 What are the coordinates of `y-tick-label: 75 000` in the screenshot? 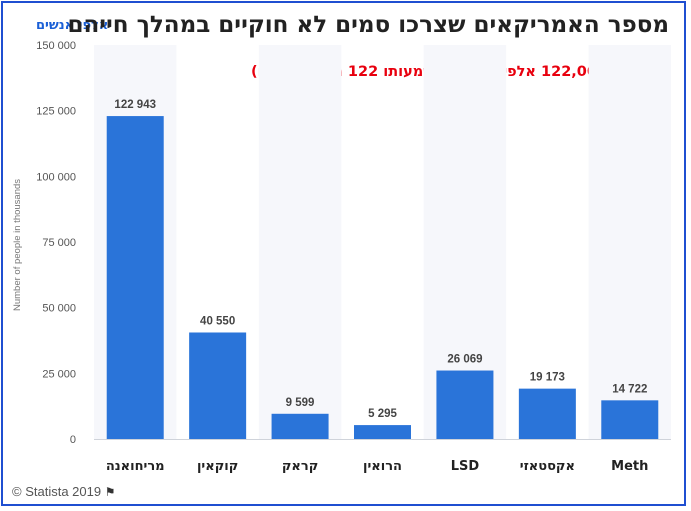 It's located at (59, 243).